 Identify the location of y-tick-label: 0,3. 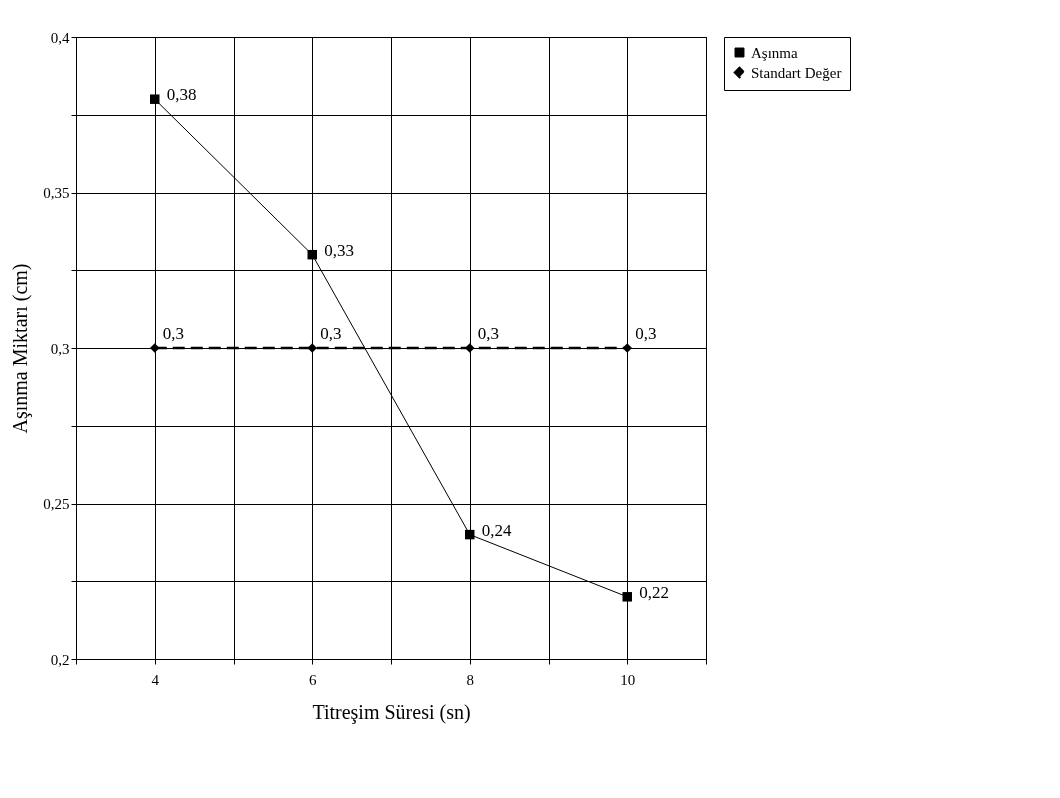
(60, 348).